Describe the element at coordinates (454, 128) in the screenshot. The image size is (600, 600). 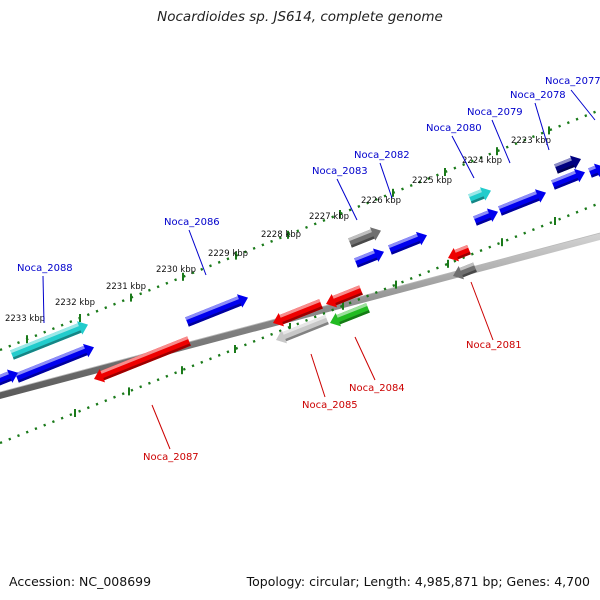
I see `gene-label: Noca_2080` at that location.